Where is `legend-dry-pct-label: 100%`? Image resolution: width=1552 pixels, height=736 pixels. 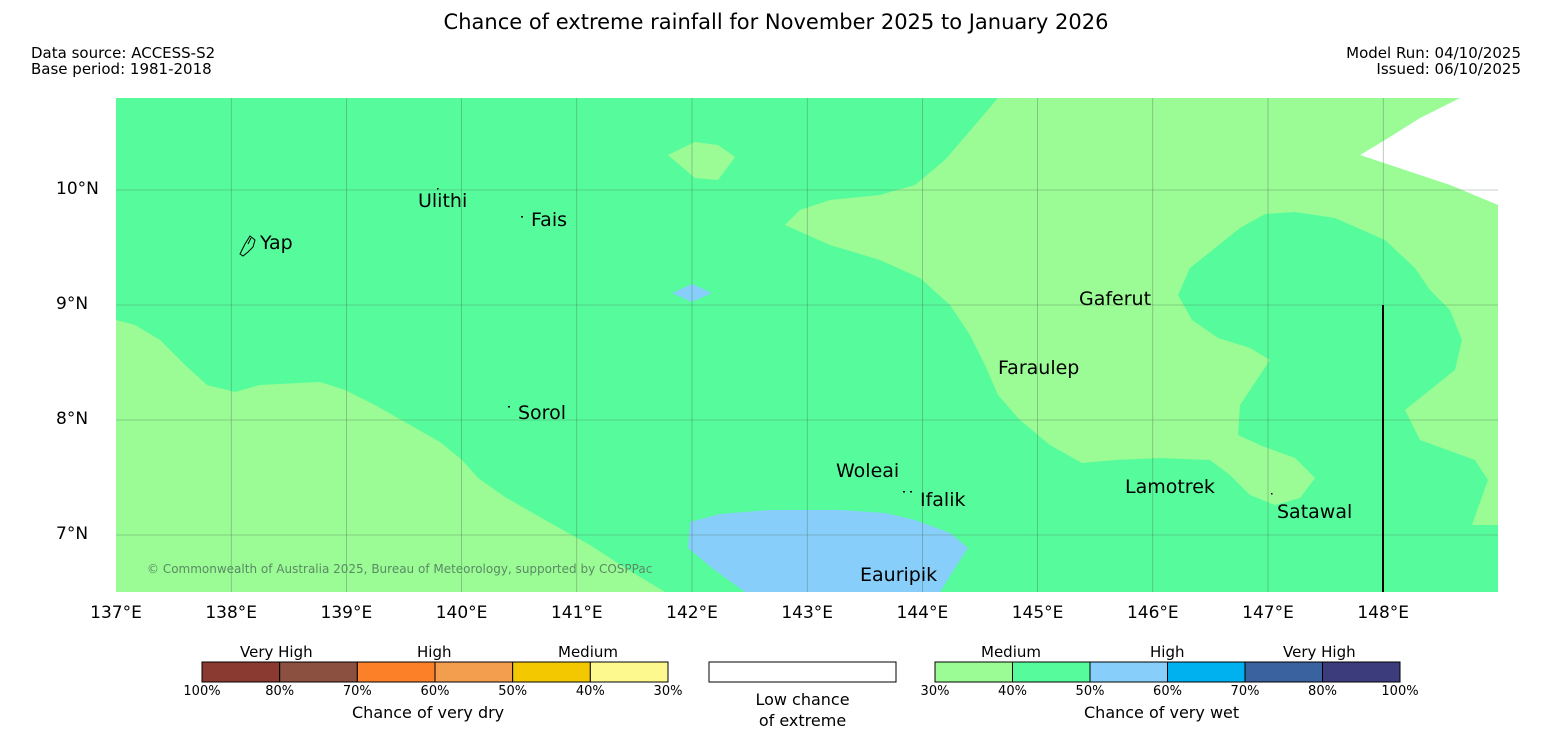 legend-dry-pct-label: 100% is located at coordinates (202, 691).